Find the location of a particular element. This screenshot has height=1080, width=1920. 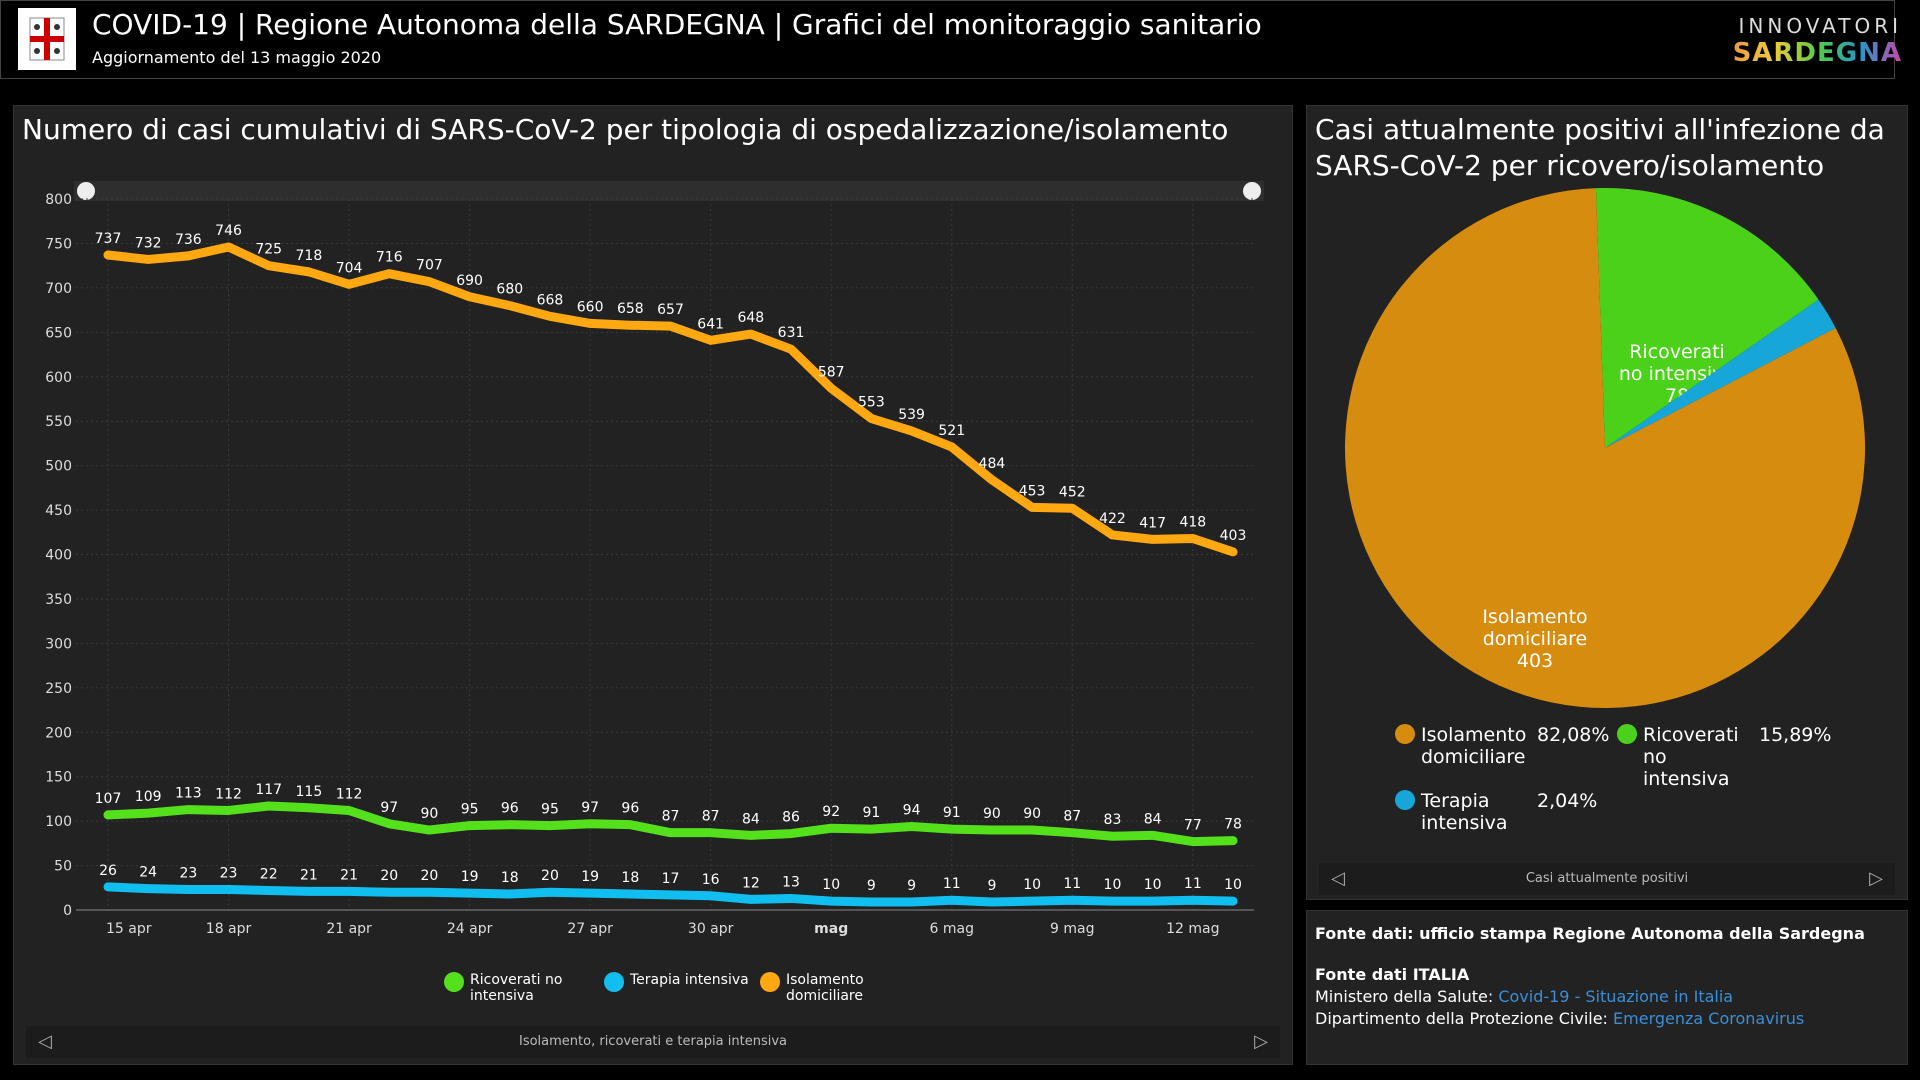

data-label: 11 is located at coordinates (1072, 884).